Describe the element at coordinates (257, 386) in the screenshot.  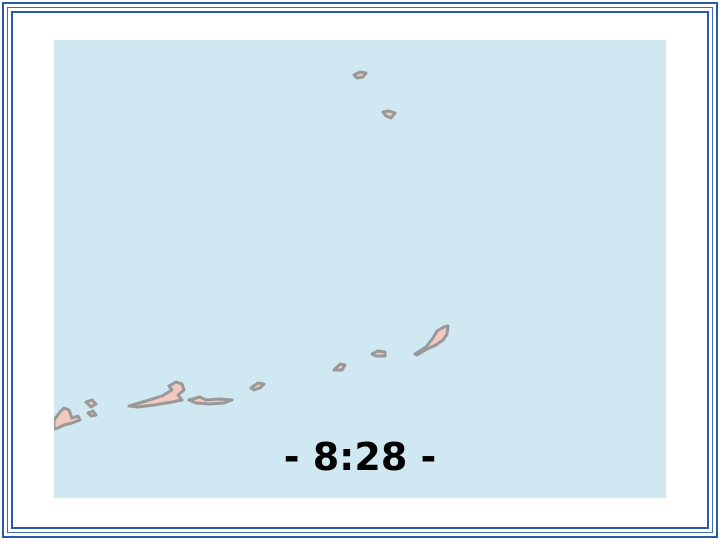
I see `island-central` at that location.